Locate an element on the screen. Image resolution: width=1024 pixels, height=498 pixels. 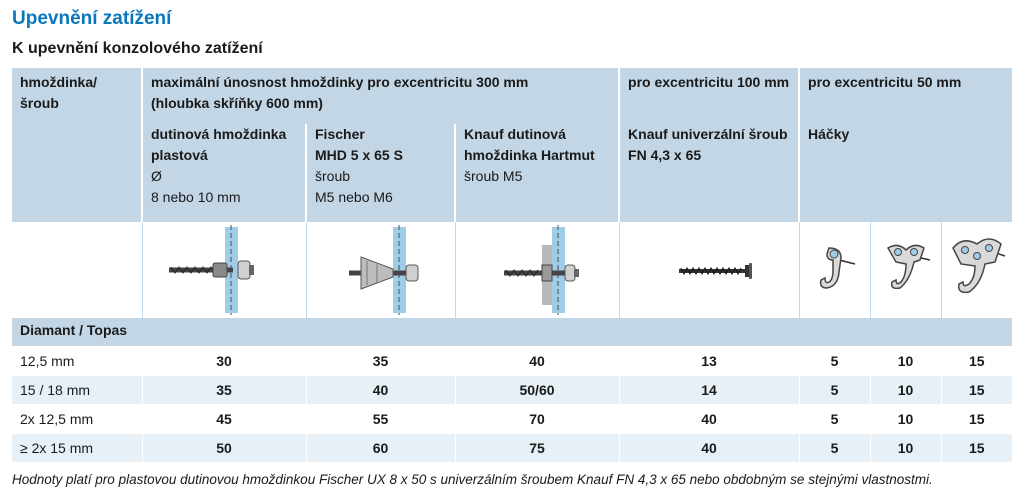
cell-value: 75 is located at coordinates (537, 447).